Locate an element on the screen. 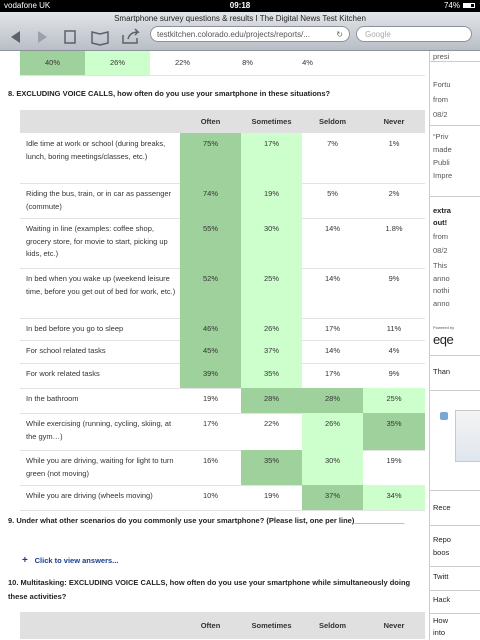  search-placeholder: Google is located at coordinates (378, 34).